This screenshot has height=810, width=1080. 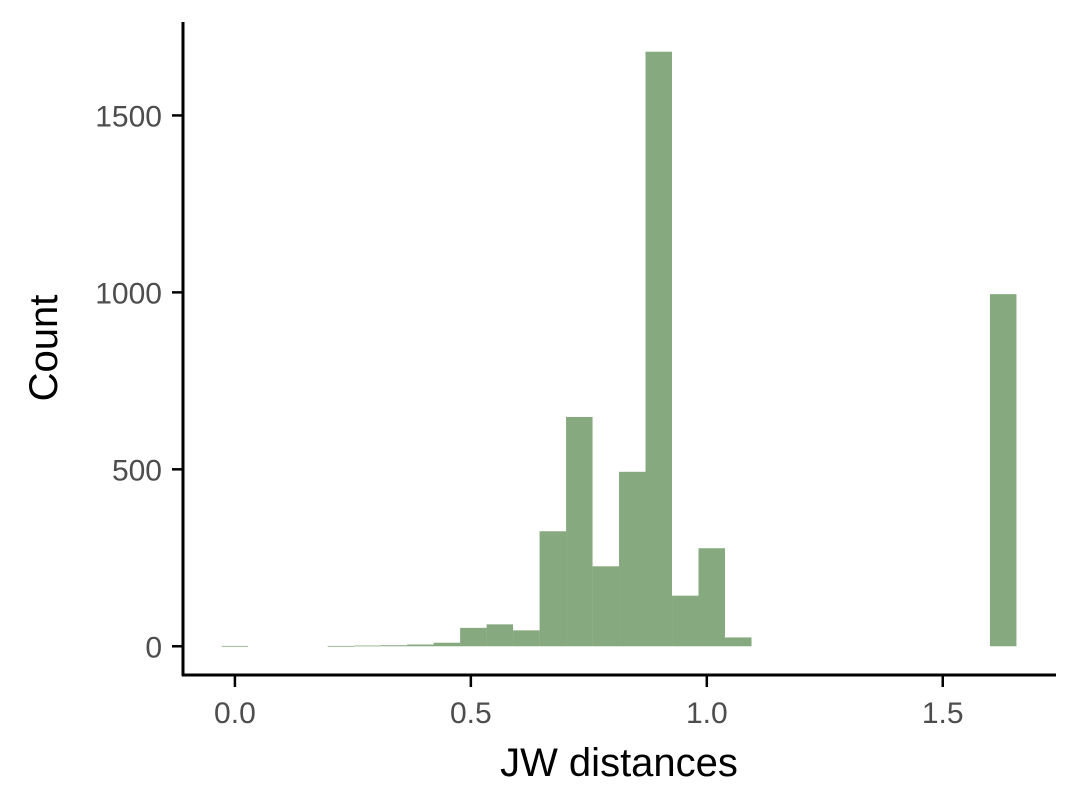 What do you see at coordinates (471, 713) in the screenshot?
I see `x-tick-label: 0.5` at bounding box center [471, 713].